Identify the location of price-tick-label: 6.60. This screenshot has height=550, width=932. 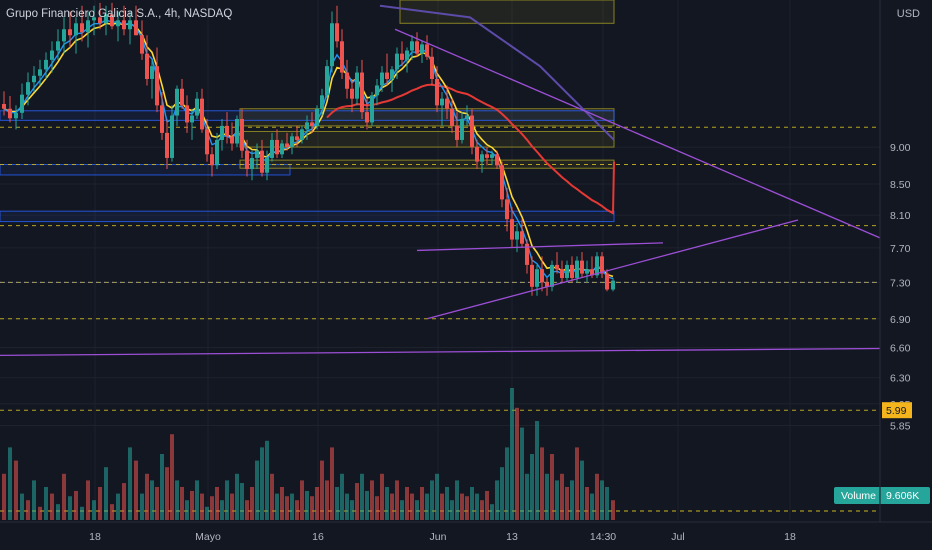
(900, 349).